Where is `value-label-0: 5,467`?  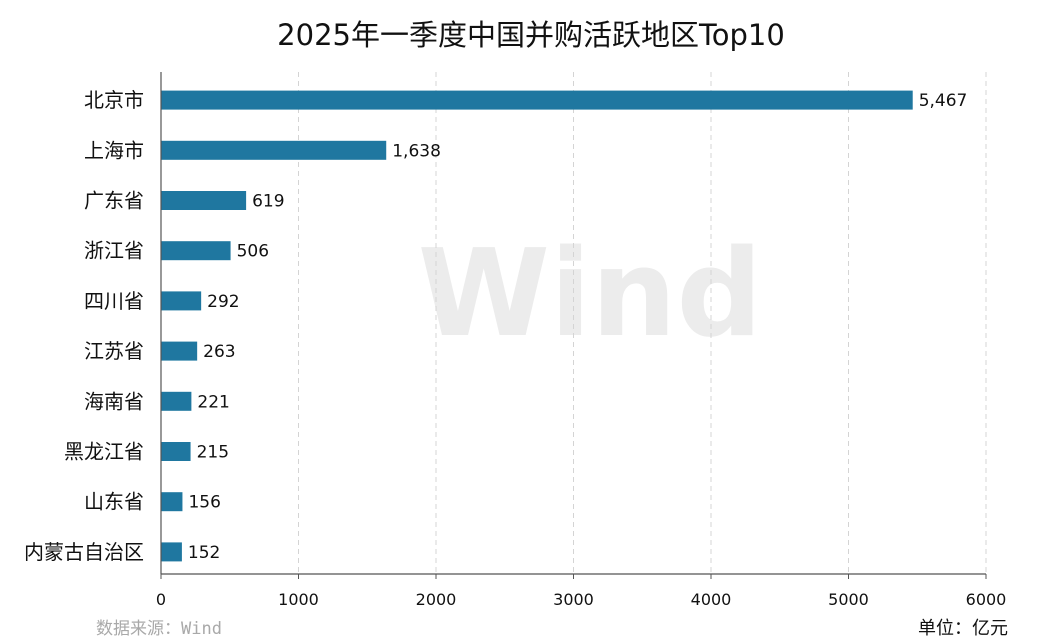 value-label-0: 5,467 is located at coordinates (943, 101).